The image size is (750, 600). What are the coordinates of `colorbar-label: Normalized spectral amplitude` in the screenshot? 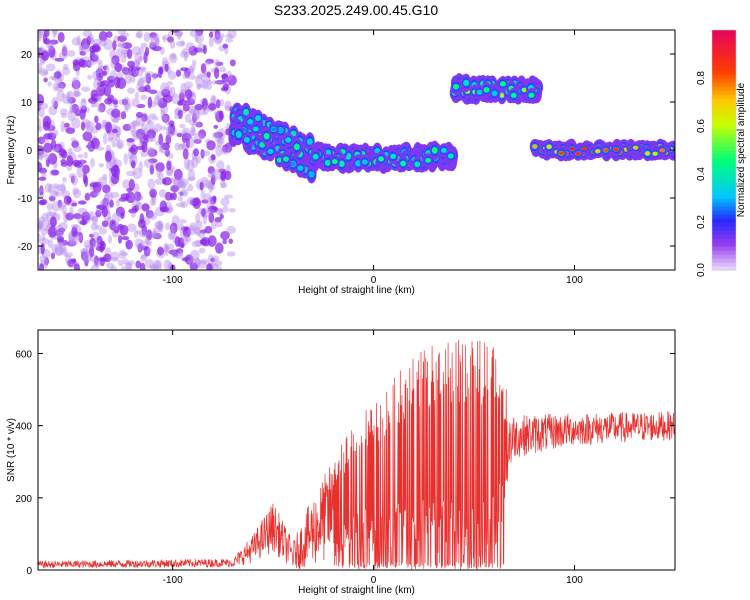 It's located at (741, 149).